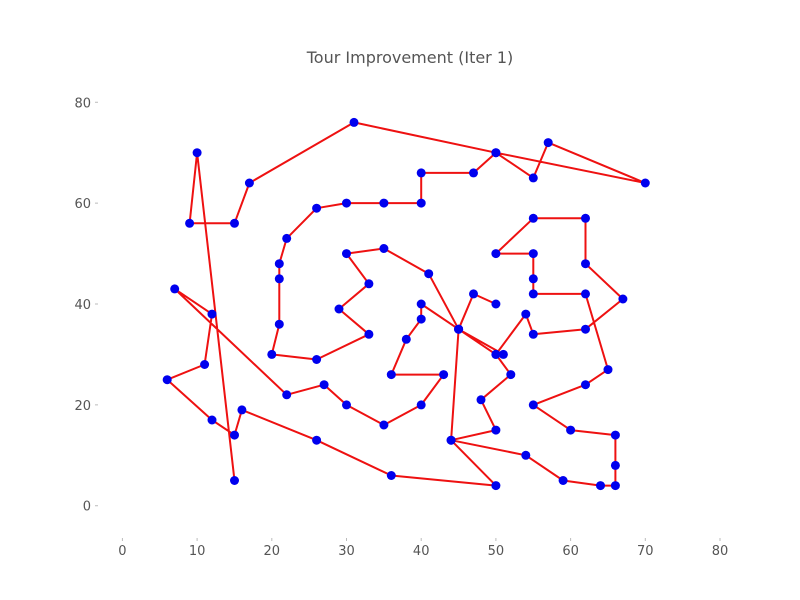 The image size is (800, 600). Describe the element at coordinates (82, 204) in the screenshot. I see `y-tick-label: 60` at that location.